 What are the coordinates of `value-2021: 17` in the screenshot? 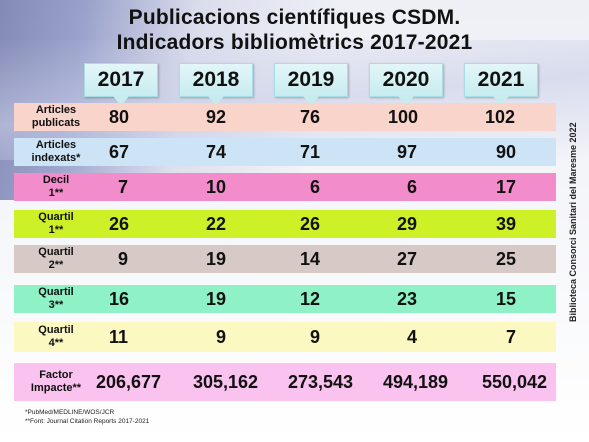 It's located at (506, 186).